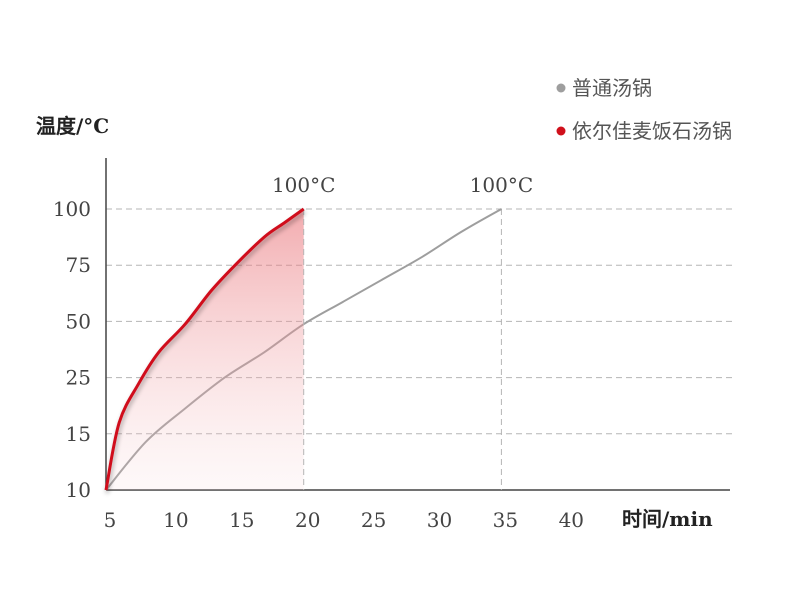 This screenshot has width=790, height=610. What do you see at coordinates (78, 434) in the screenshot?
I see `y-tick-label: 15` at bounding box center [78, 434].